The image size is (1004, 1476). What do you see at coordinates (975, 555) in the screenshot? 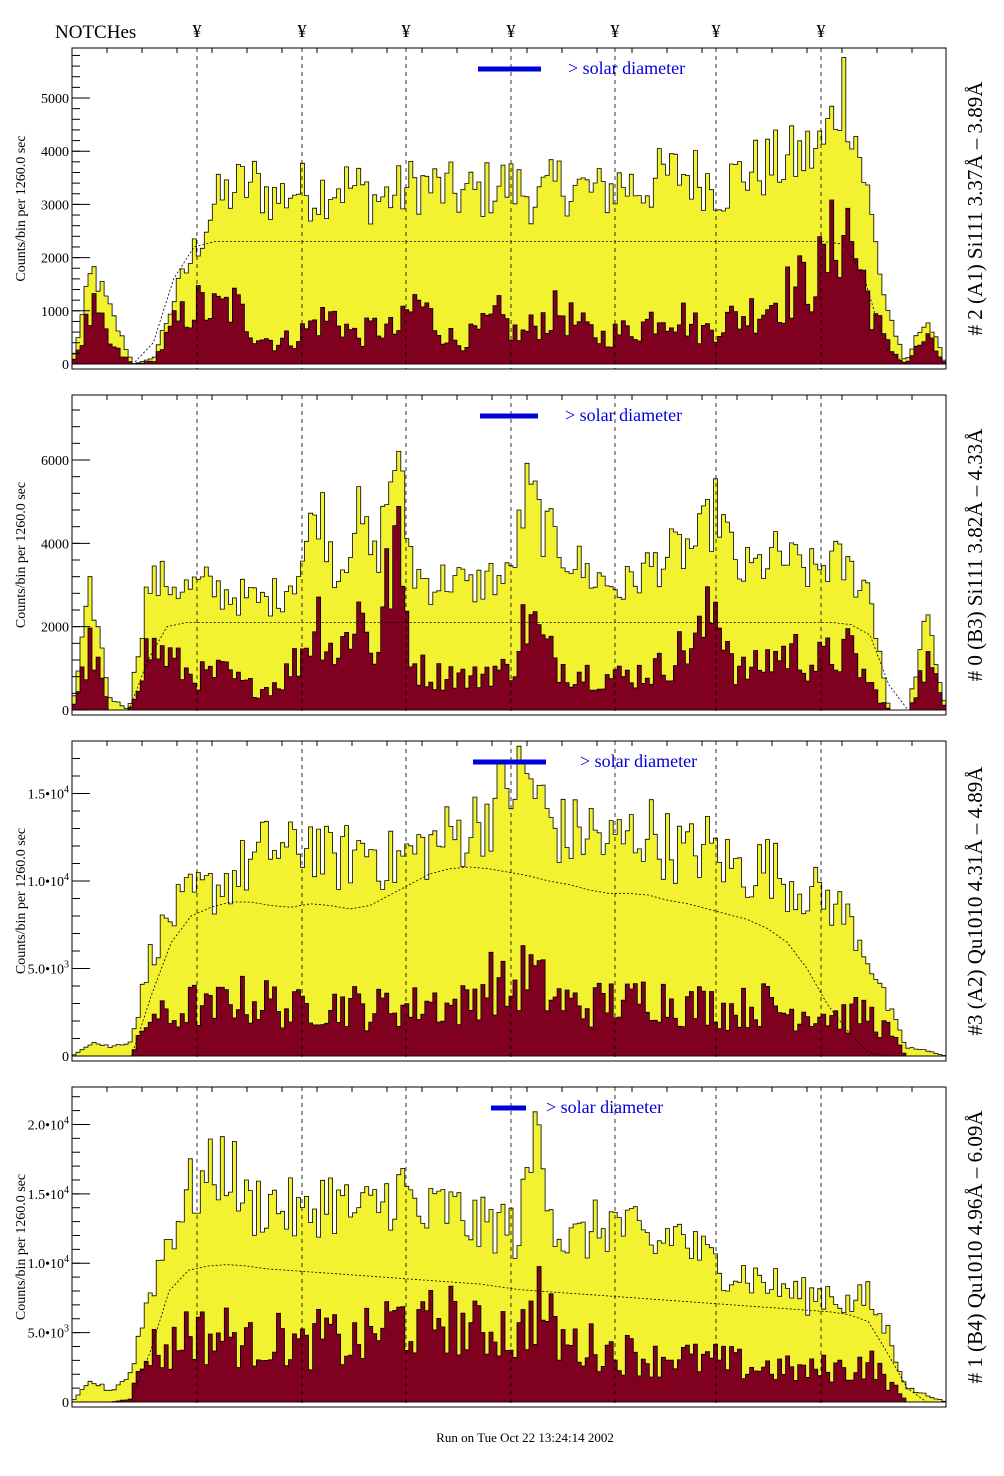
I see `panel-title: # 0 (B3) Si111 3.82Å – 4.33Å` at bounding box center [975, 555].